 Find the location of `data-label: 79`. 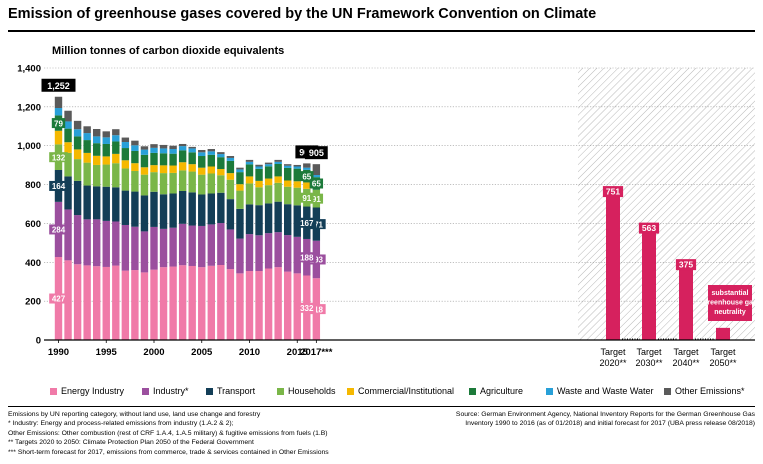

data-label: 79 is located at coordinates (58, 123).